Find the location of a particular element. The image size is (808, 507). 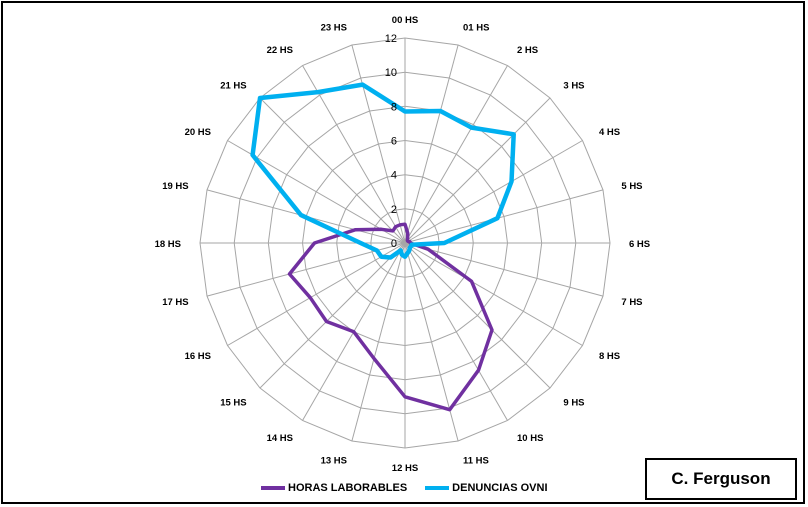

radial-tick-label: 8 is located at coordinates (394, 107).